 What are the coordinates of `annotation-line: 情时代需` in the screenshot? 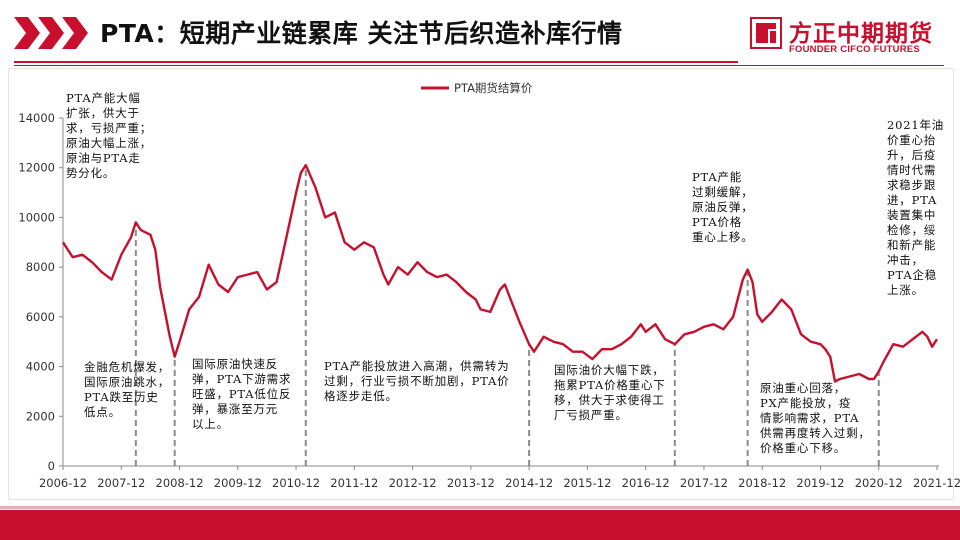 It's located at (912, 170).